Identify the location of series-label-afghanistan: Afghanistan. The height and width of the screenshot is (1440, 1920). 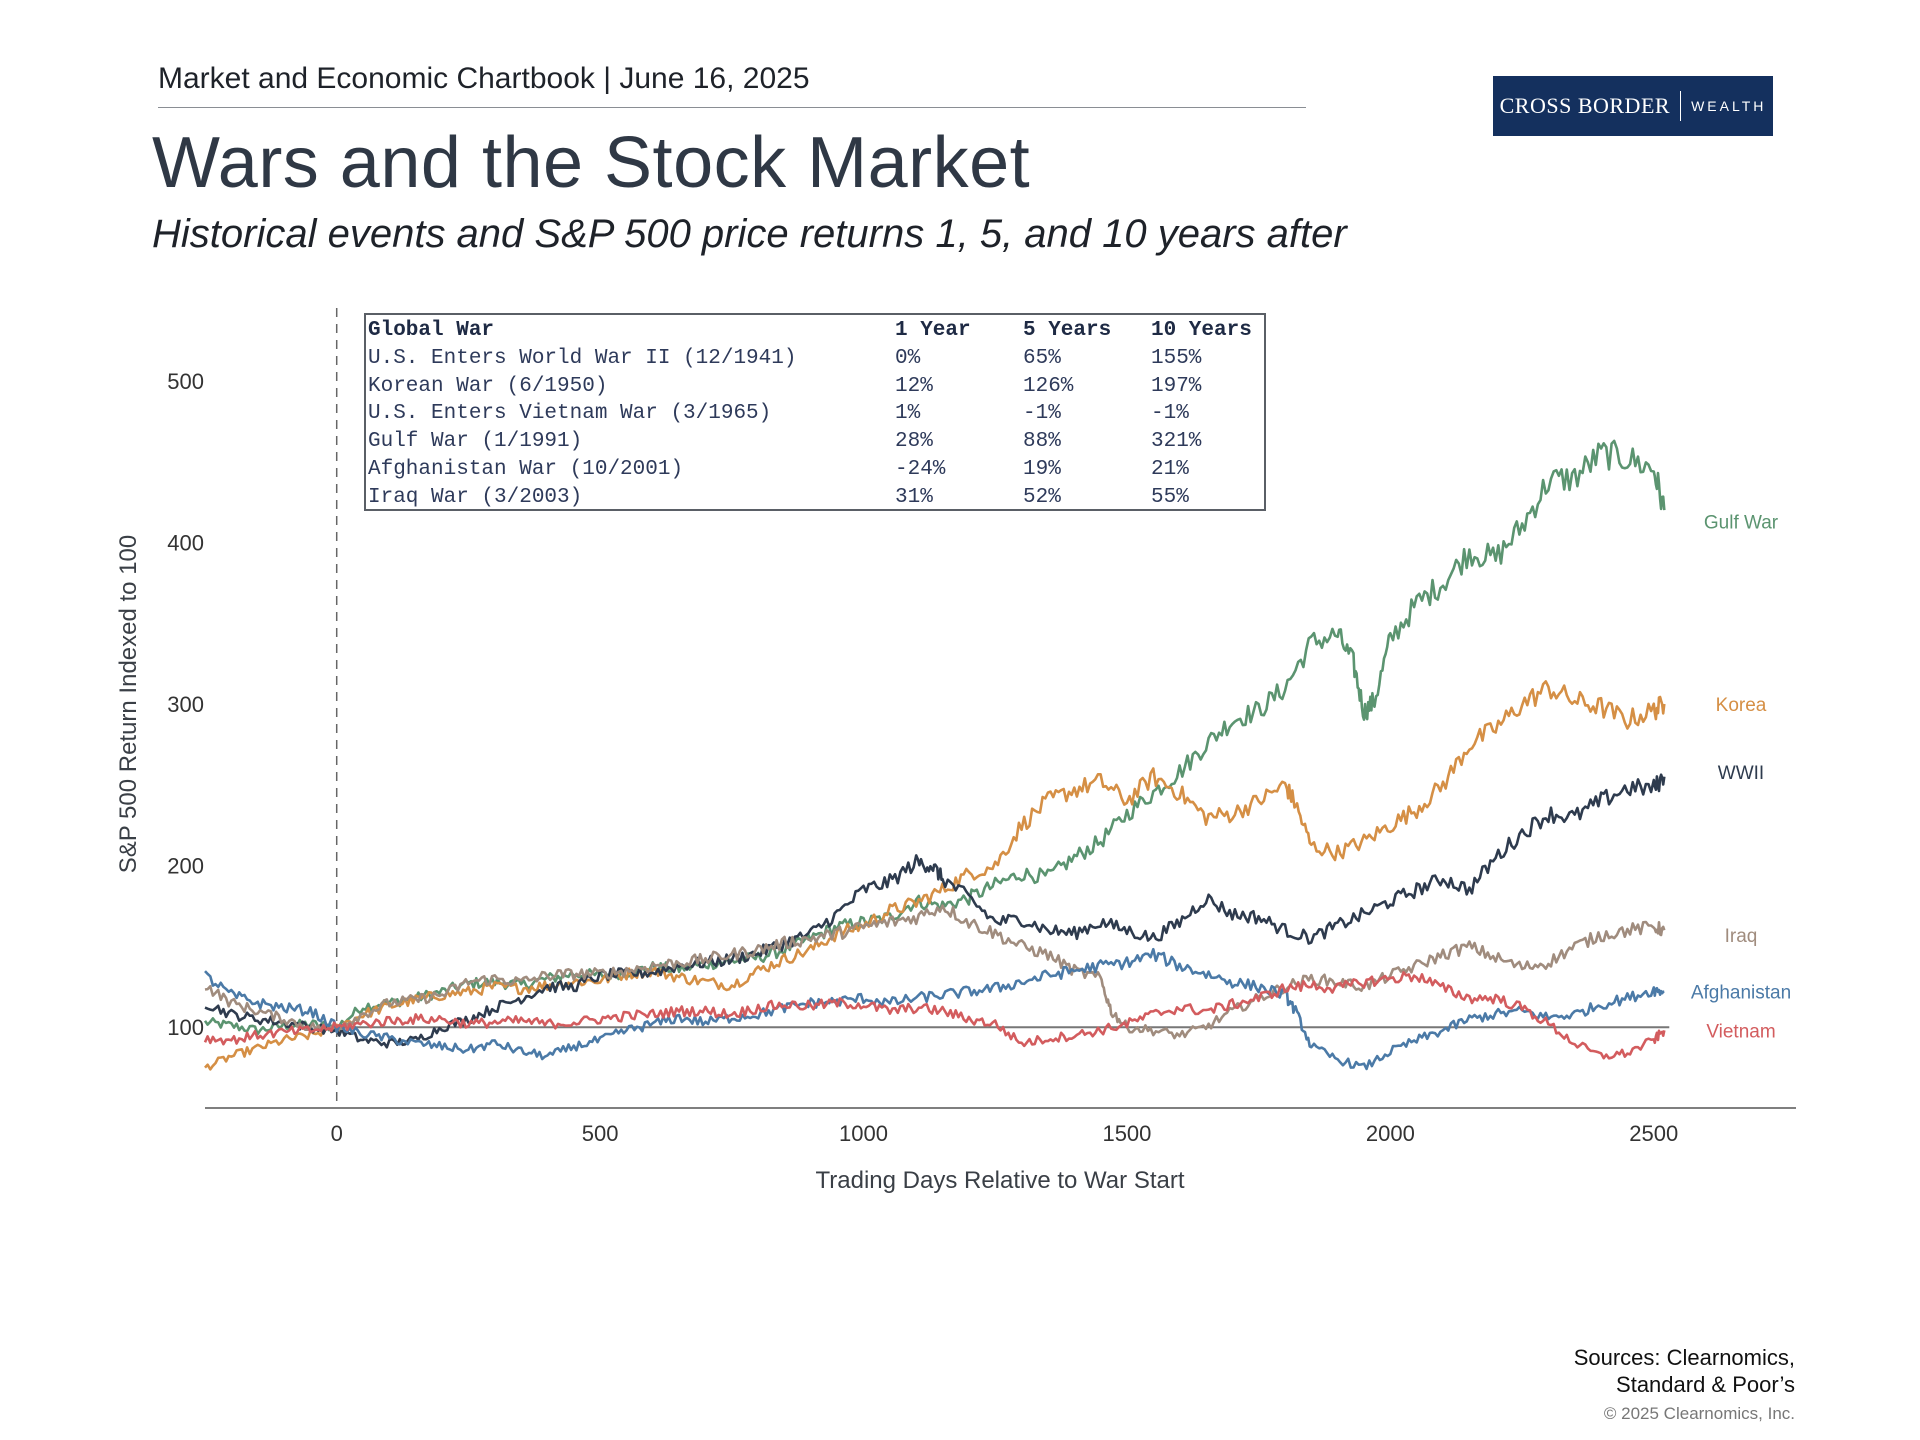
(1741, 993).